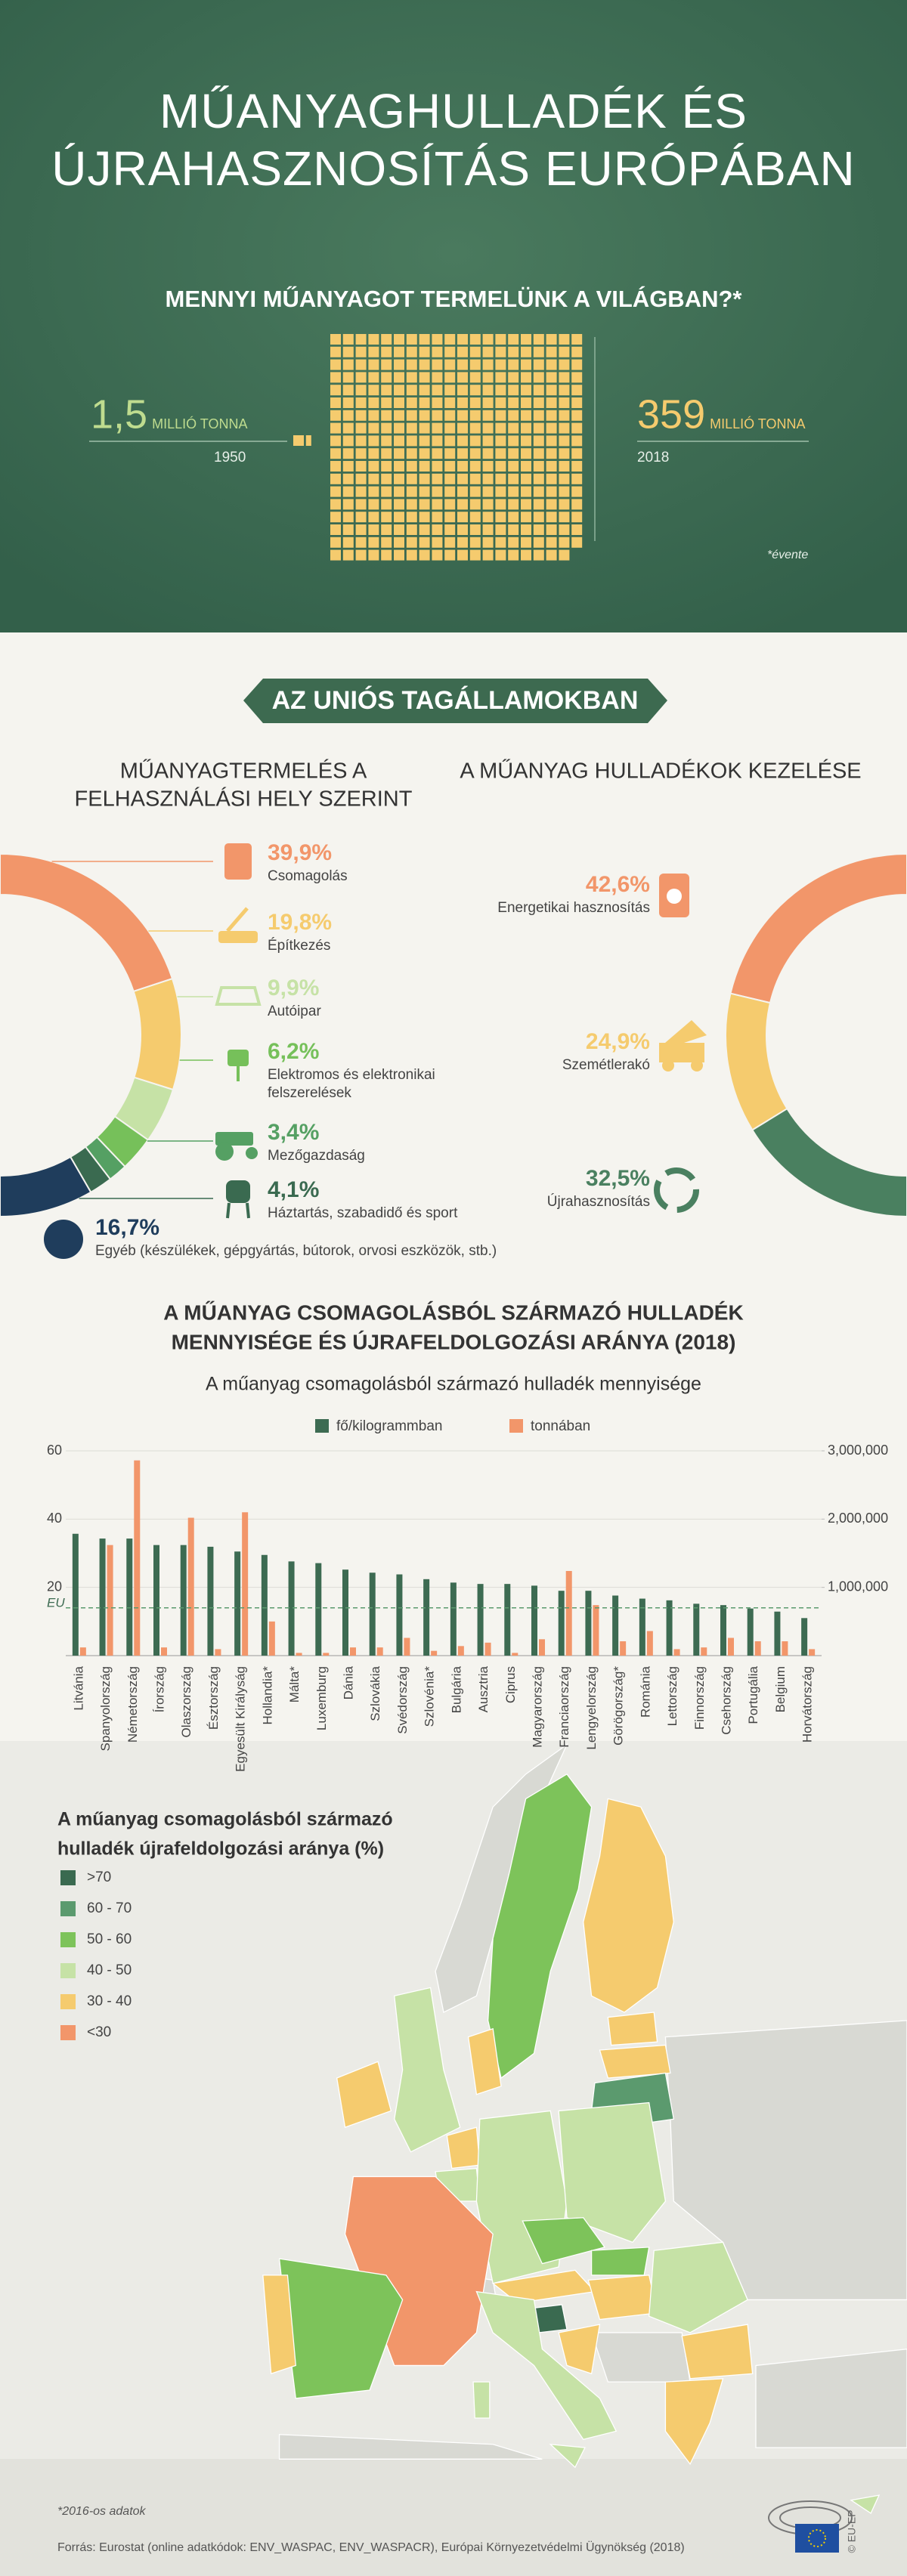 Image resolution: width=907 pixels, height=2576 pixels. I want to click on main-title: ÚJRAHASZNOSÍTÁS EURÓPÁBAN, so click(453, 168).